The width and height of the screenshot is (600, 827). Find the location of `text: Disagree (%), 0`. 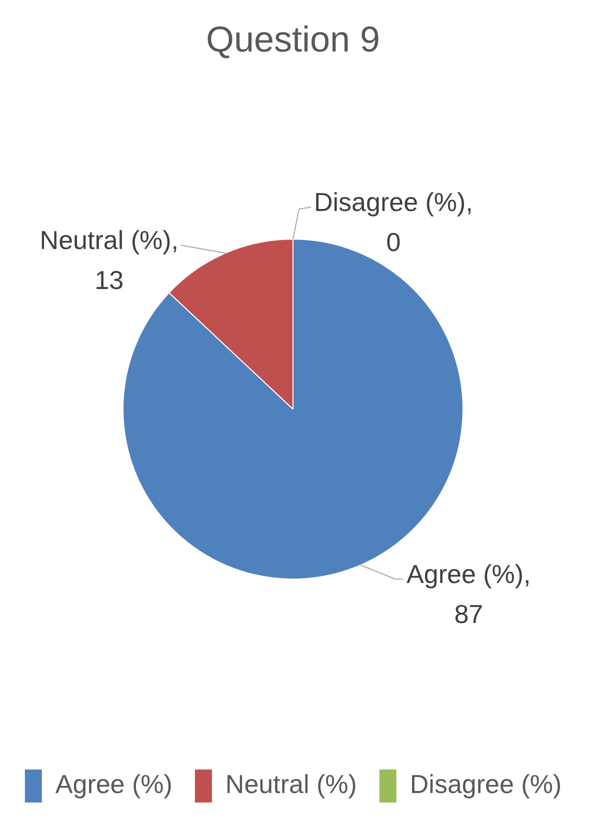

text: Disagree (%), 0 is located at coordinates (393, 222).